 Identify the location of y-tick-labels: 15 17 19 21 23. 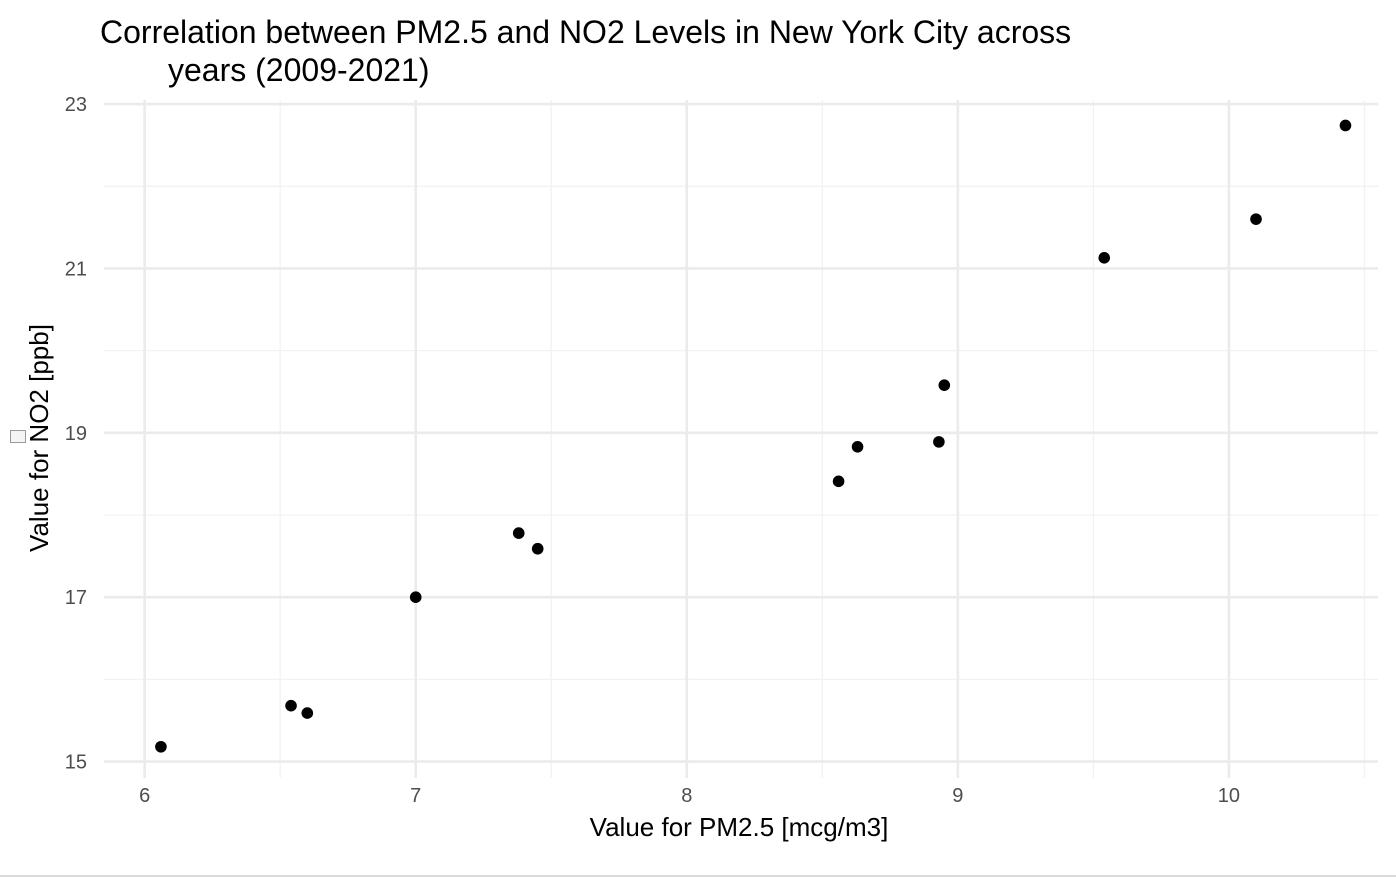
(76, 433).